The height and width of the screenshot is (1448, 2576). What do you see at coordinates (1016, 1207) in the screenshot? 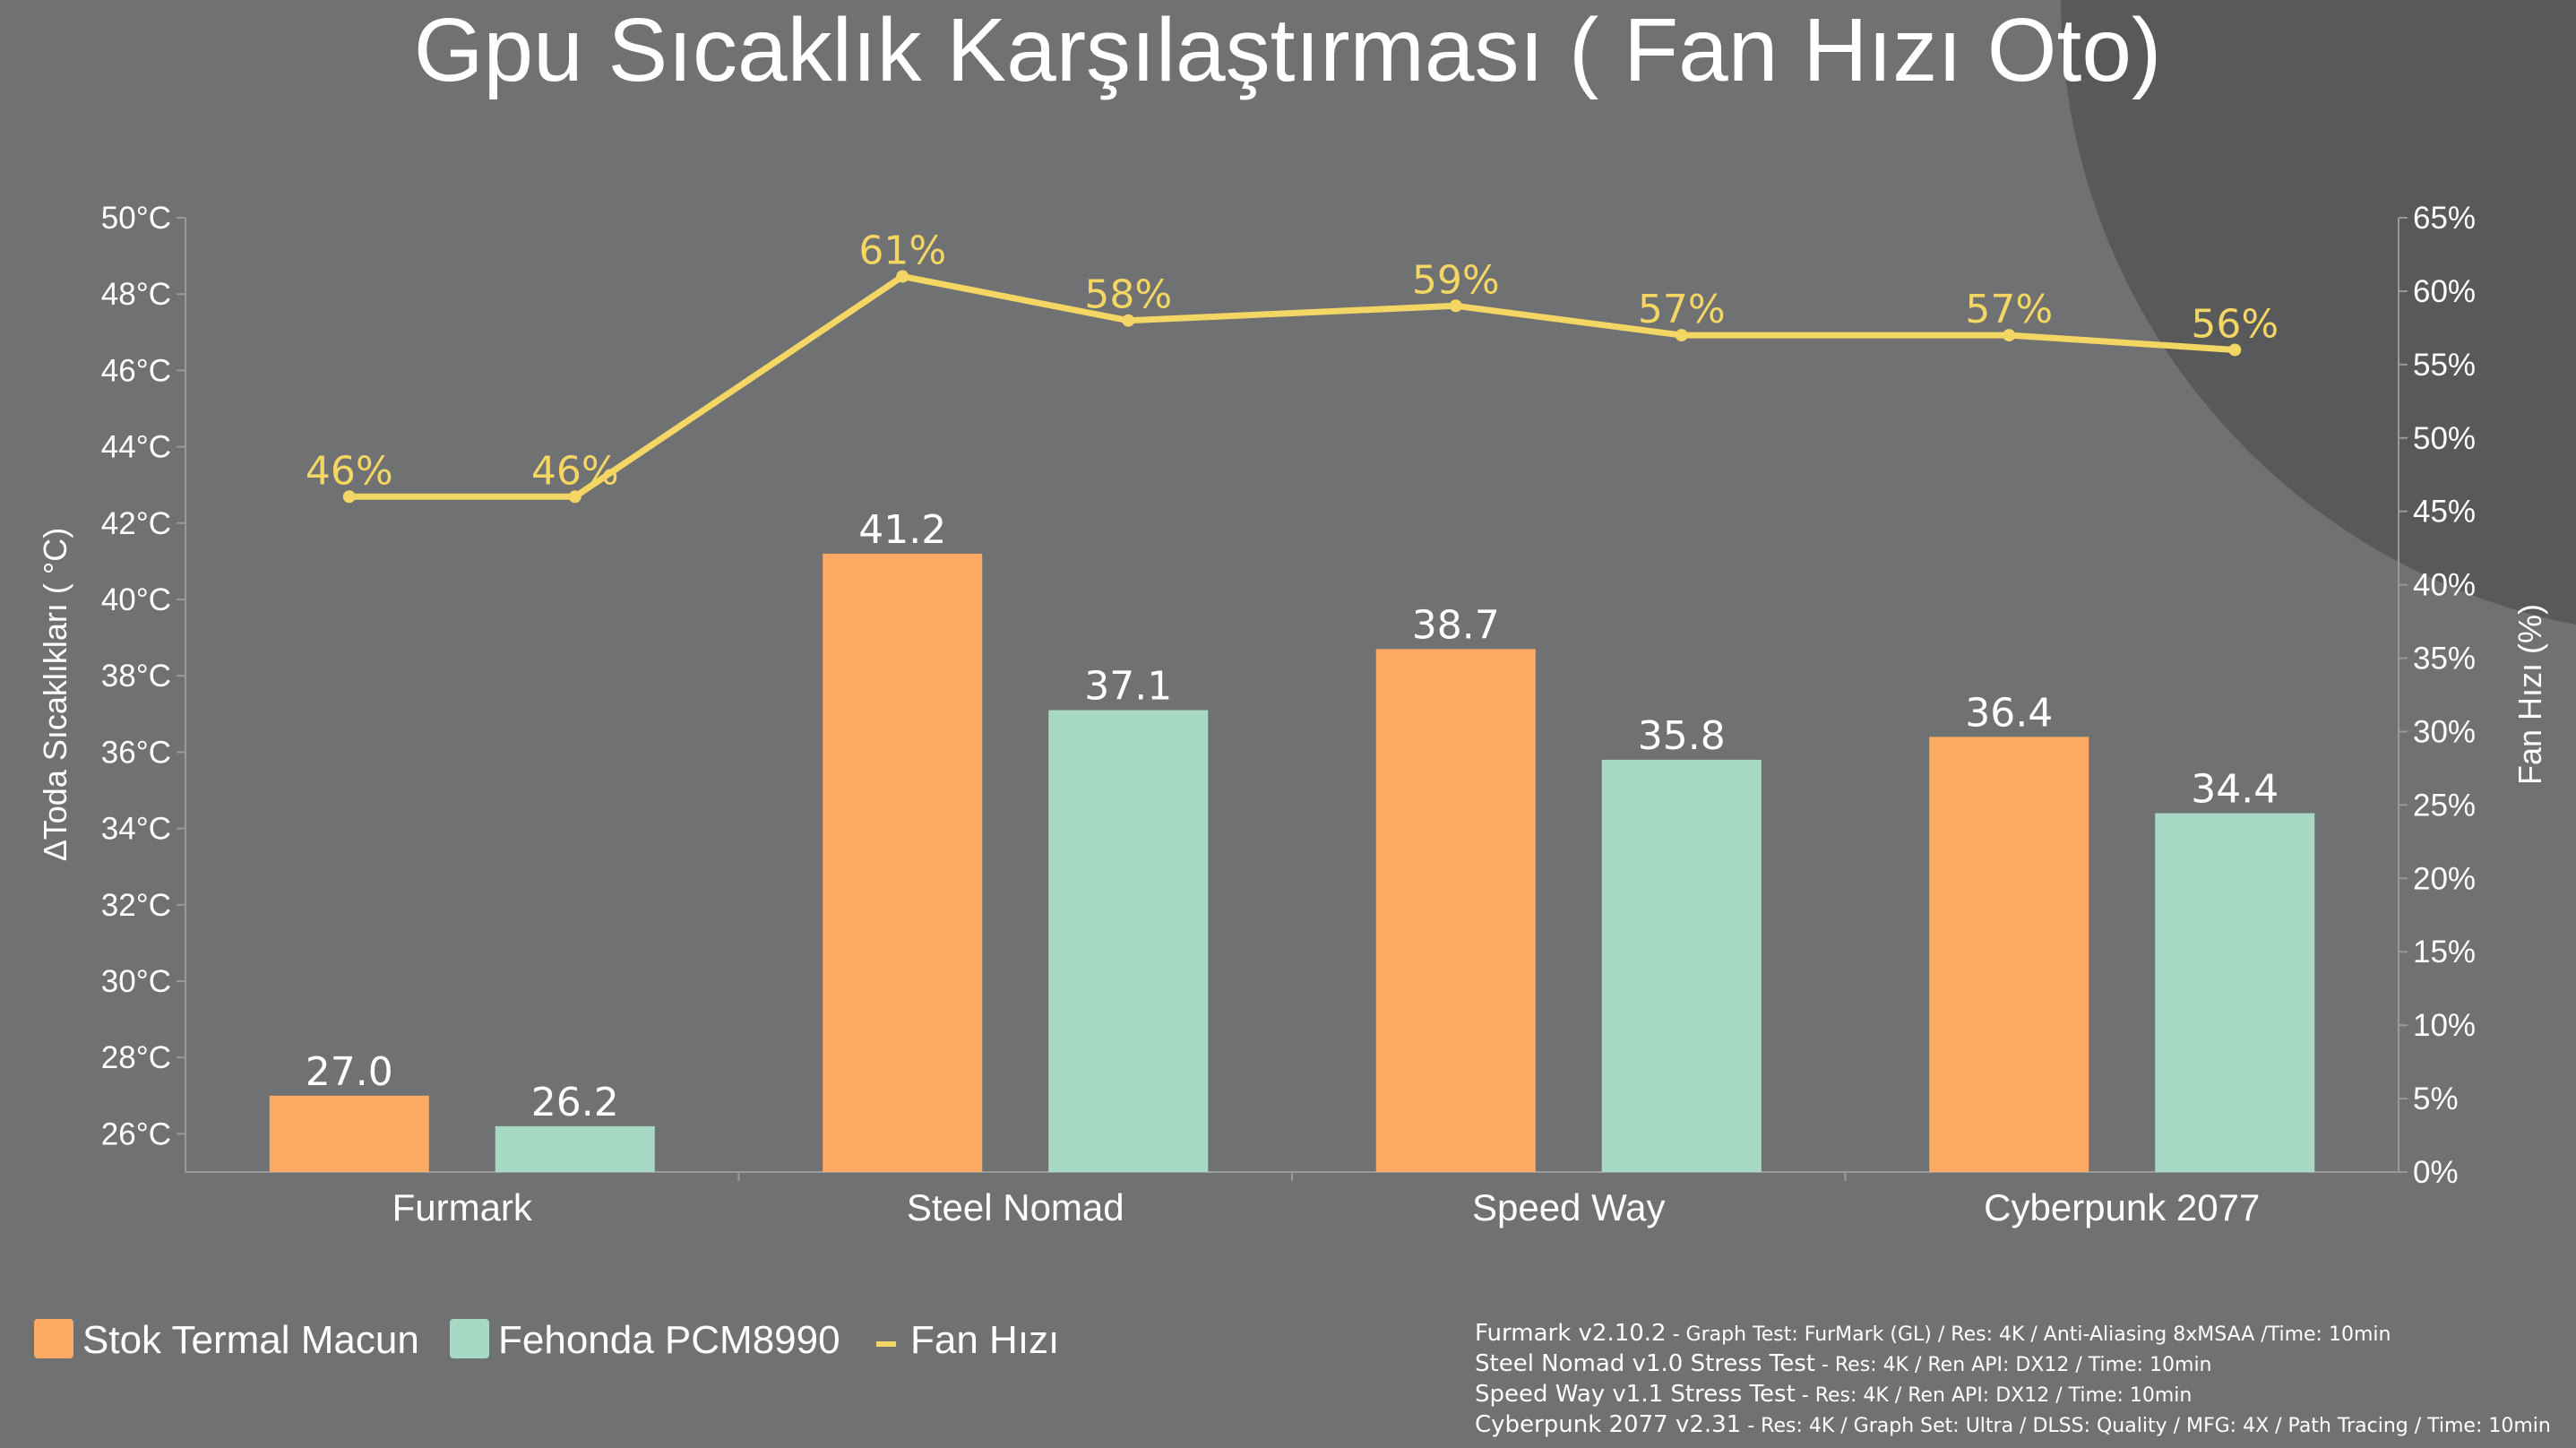
I see `category-label: Steel Nomad` at bounding box center [1016, 1207].